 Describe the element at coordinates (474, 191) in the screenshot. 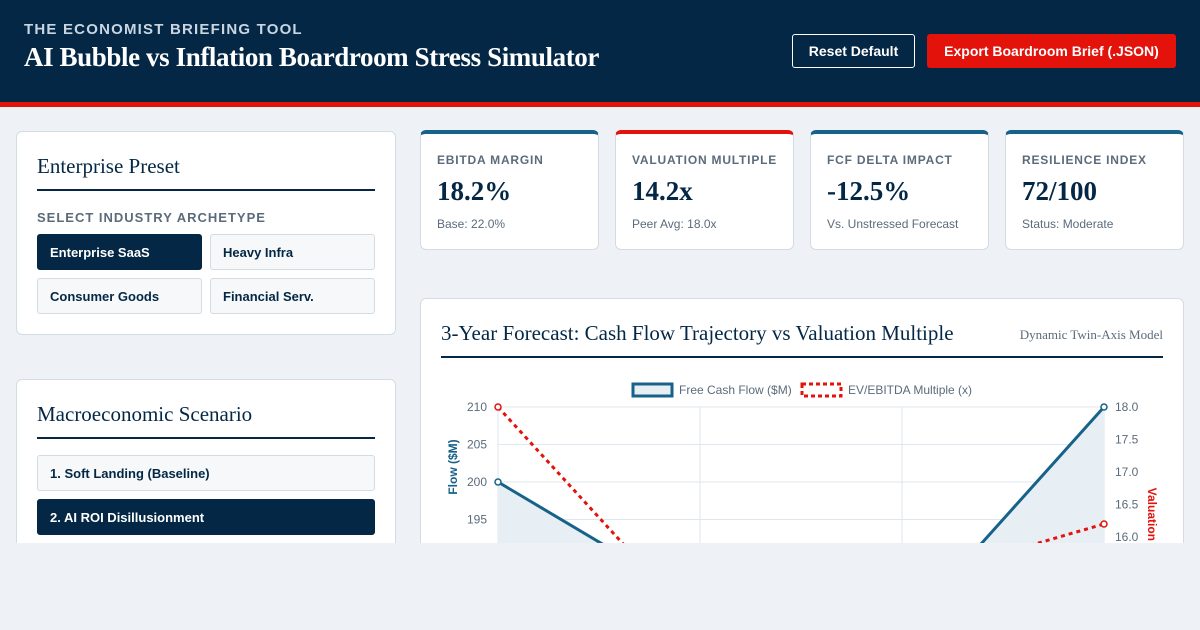

I see `kpi-value: 18.2%` at that location.